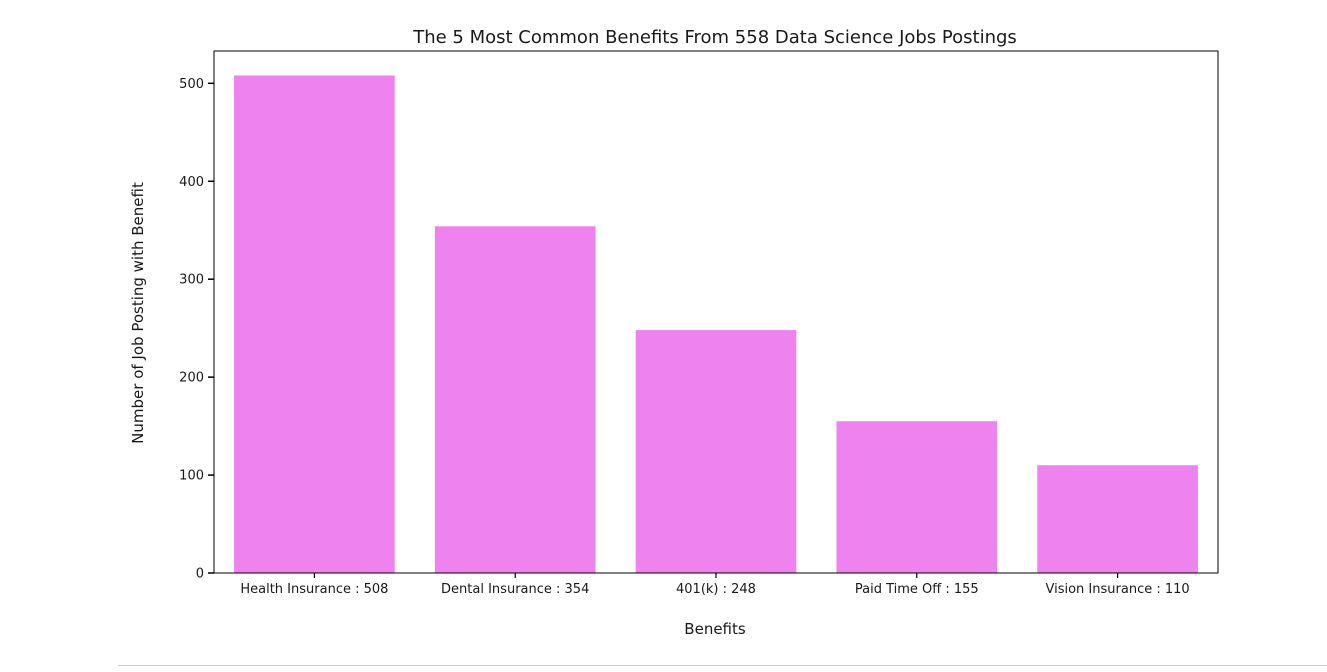  What do you see at coordinates (314, 589) in the screenshot?
I see `x-tick-label: Health Insurance : 508` at bounding box center [314, 589].